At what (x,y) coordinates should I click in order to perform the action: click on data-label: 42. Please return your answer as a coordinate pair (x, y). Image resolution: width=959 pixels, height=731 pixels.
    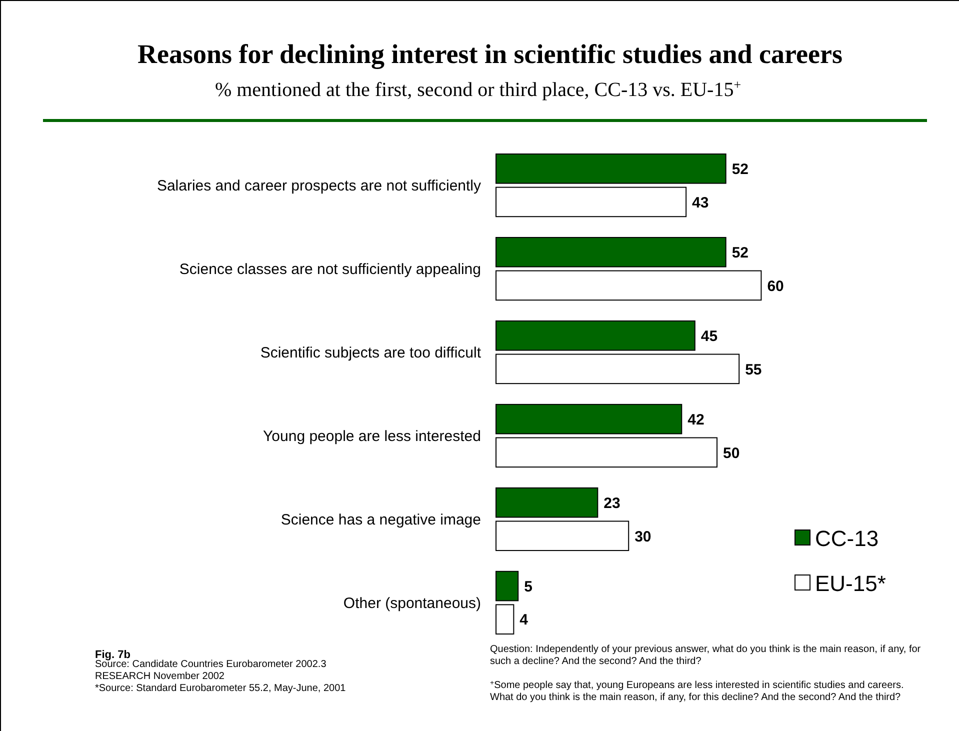
    Looking at the image, I should click on (696, 419).